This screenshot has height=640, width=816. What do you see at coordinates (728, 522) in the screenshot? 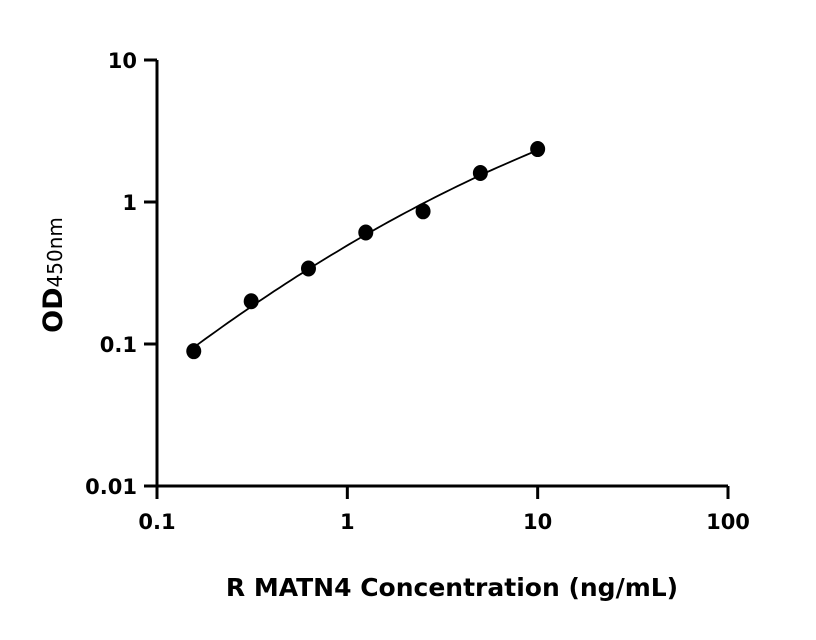
I see `x-tick-label: 100` at bounding box center [728, 522].